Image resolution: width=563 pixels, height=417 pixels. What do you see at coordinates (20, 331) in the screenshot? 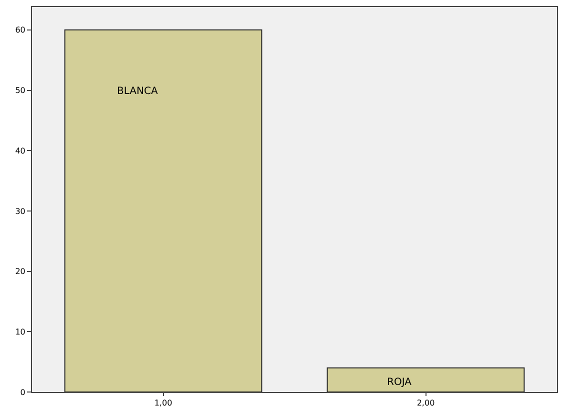
I see `y-tick-label: 10` at bounding box center [20, 331].